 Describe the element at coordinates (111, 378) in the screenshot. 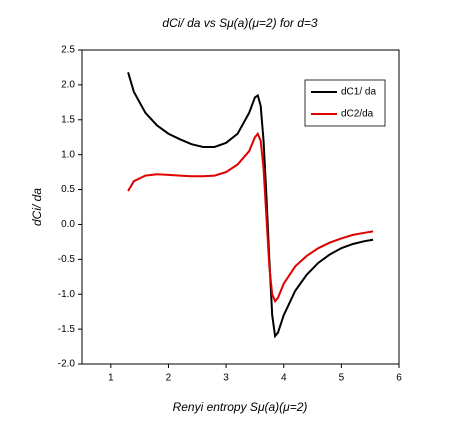

I see `x-tick-label: 1` at that location.